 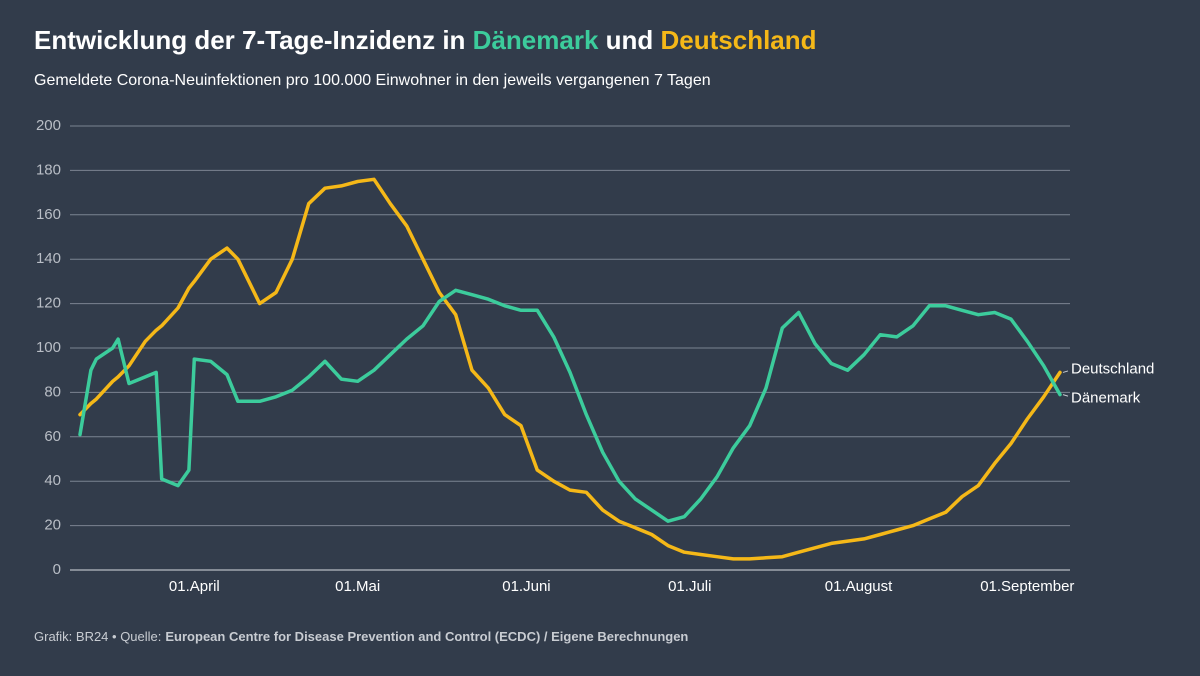 What do you see at coordinates (253, 40) in the screenshot?
I see `title-part: Entwicklung der 7-Tage-Inzidenz in` at bounding box center [253, 40].